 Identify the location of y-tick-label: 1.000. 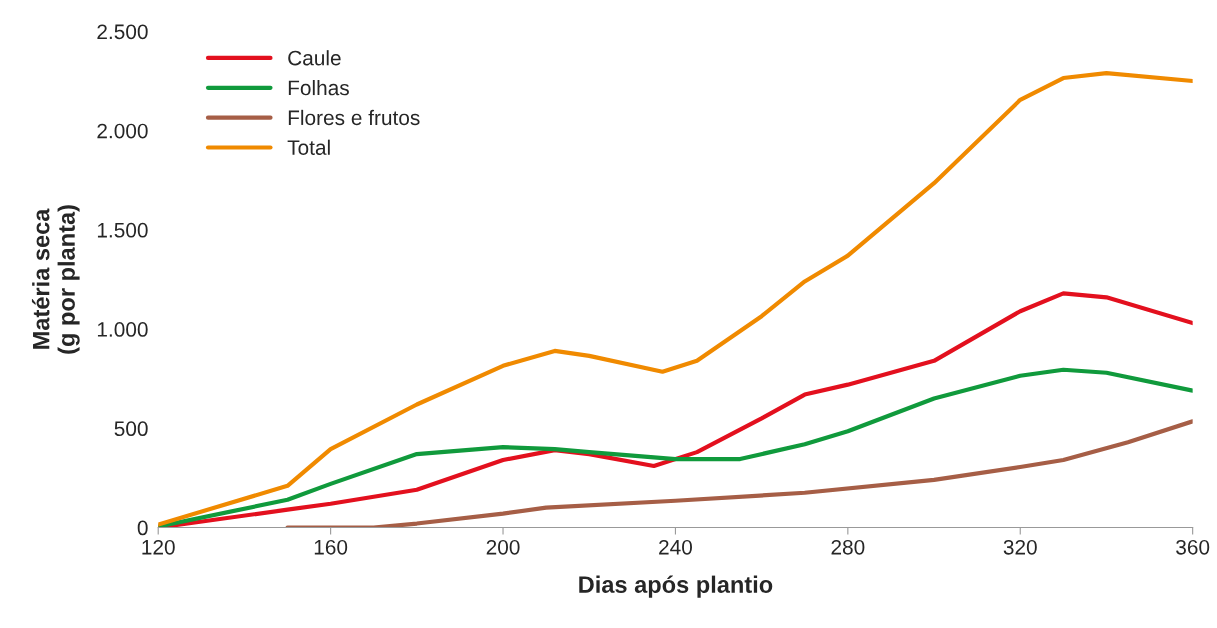
(122, 329).